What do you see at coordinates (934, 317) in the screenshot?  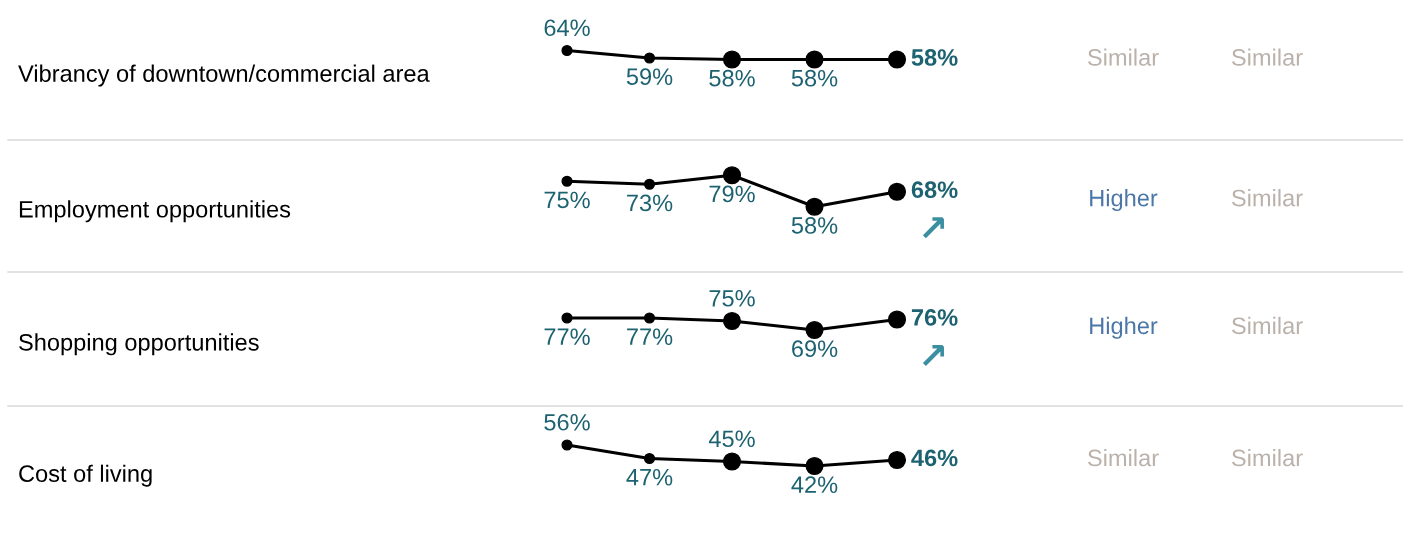 I see `data-label: 76%` at bounding box center [934, 317].